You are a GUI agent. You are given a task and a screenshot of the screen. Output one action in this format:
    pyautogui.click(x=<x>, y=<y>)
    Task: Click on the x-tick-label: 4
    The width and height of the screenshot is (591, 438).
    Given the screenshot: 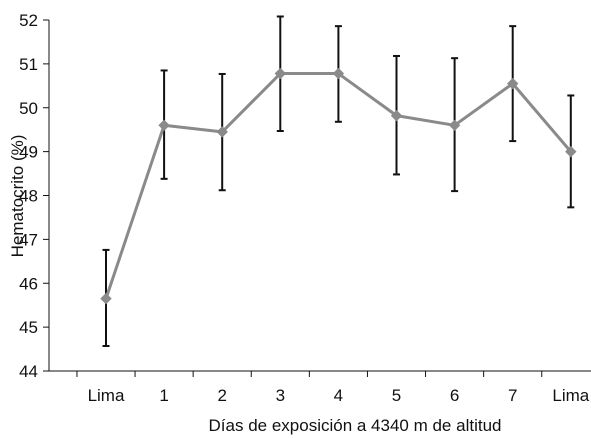 What is the action you would take?
    pyautogui.click(x=338, y=395)
    